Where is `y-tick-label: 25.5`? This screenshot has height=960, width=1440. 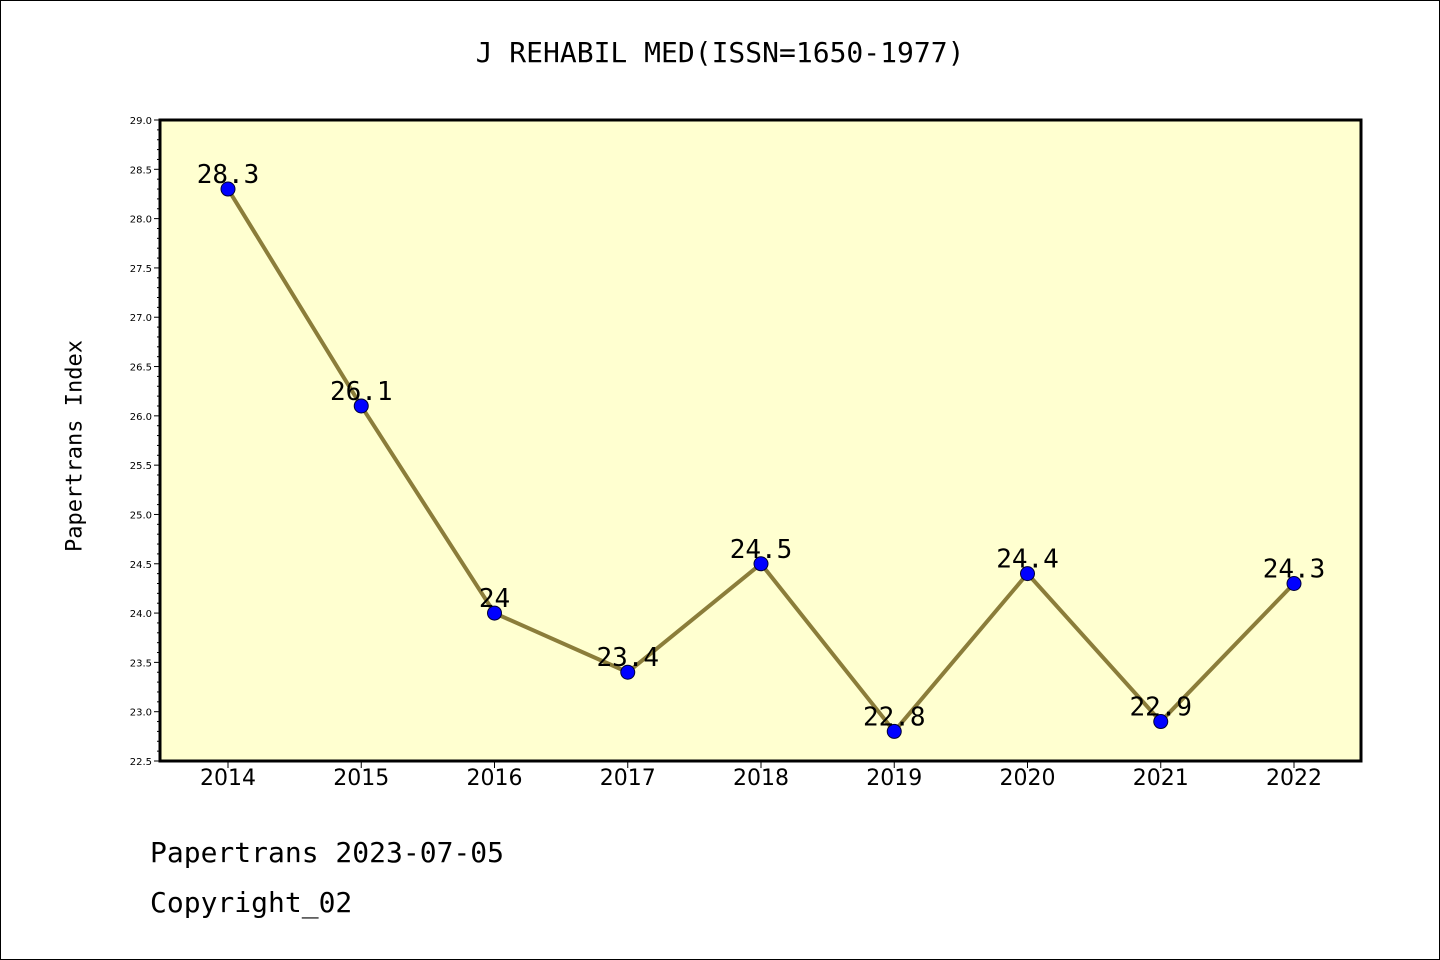
y-tick-label: 25.5 is located at coordinates (141, 466).